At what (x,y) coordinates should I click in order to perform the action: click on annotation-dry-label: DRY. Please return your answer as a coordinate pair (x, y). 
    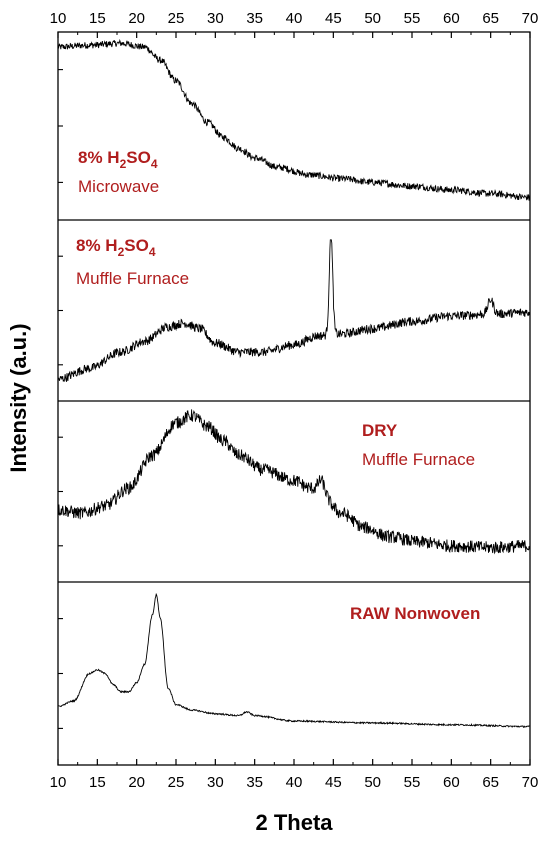
    Looking at the image, I should click on (380, 430).